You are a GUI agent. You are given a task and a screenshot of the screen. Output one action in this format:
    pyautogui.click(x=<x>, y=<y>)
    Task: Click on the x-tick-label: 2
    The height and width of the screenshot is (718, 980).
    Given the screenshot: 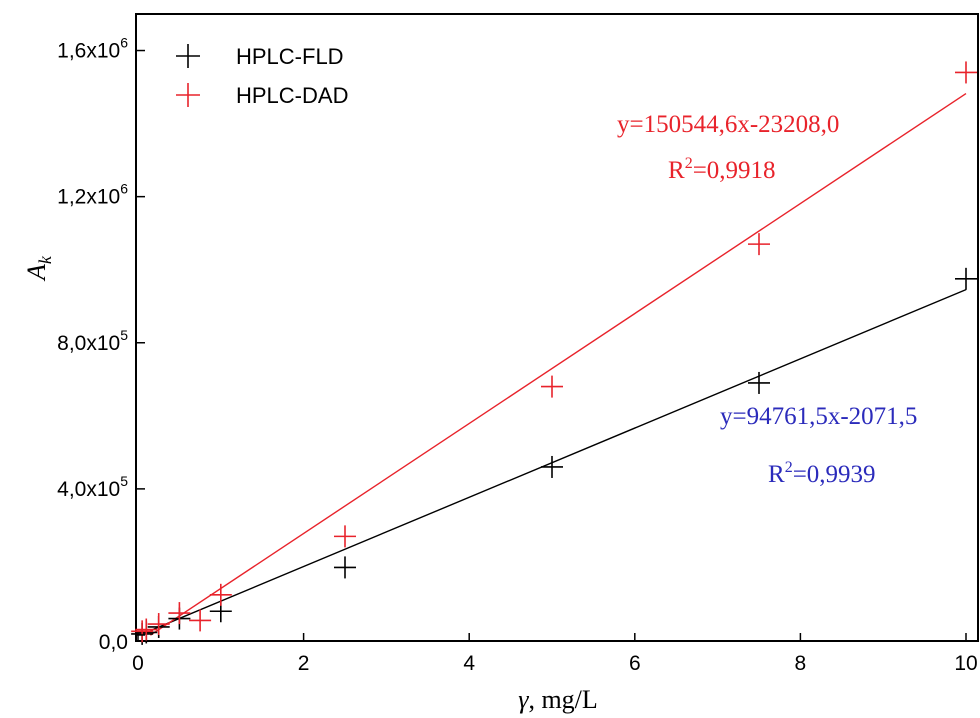 What is the action you would take?
    pyautogui.click(x=304, y=663)
    